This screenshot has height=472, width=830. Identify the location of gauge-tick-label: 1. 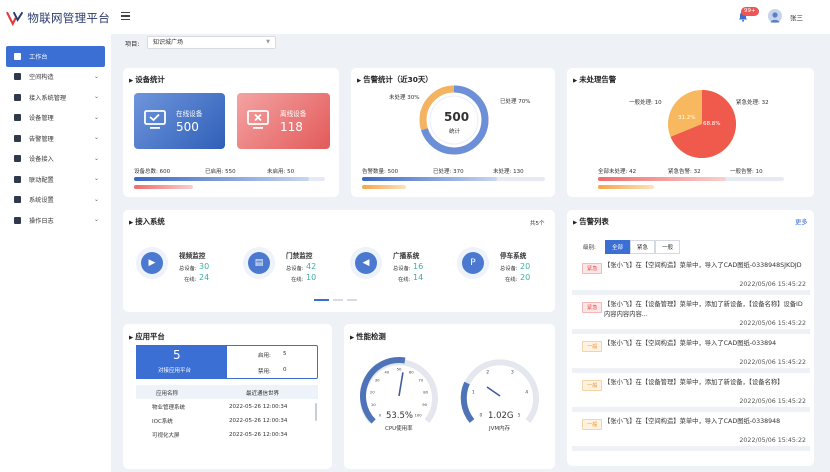
(473, 392).